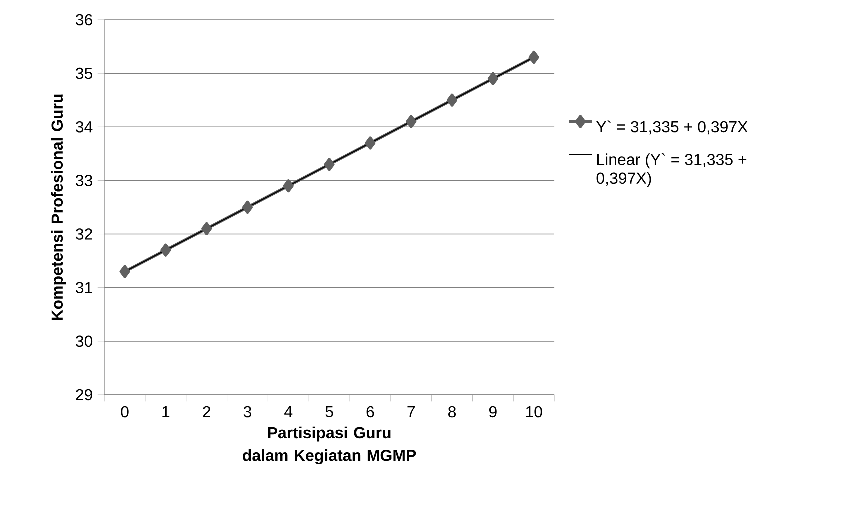  Describe the element at coordinates (206, 412) in the screenshot. I see `x-tick-label: 2` at that location.